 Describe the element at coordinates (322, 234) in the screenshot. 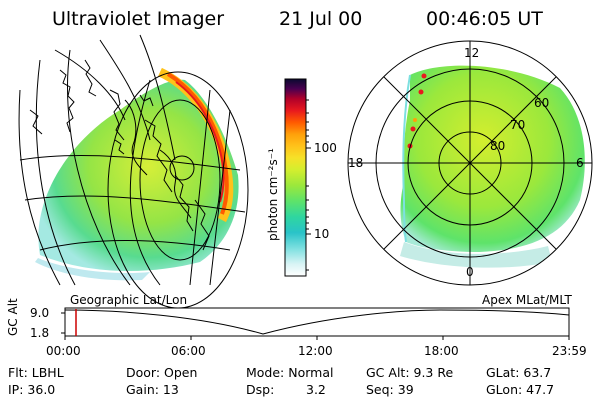

I see `colorbar-tick-10: 10` at that location.